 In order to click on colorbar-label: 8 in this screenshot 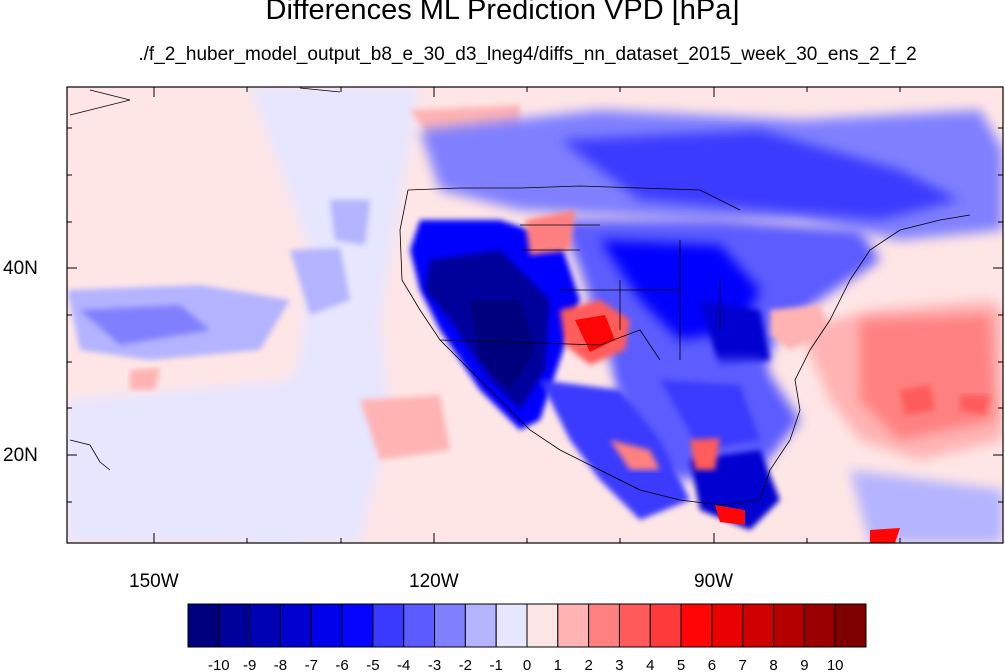, I will do `click(773, 664)`.